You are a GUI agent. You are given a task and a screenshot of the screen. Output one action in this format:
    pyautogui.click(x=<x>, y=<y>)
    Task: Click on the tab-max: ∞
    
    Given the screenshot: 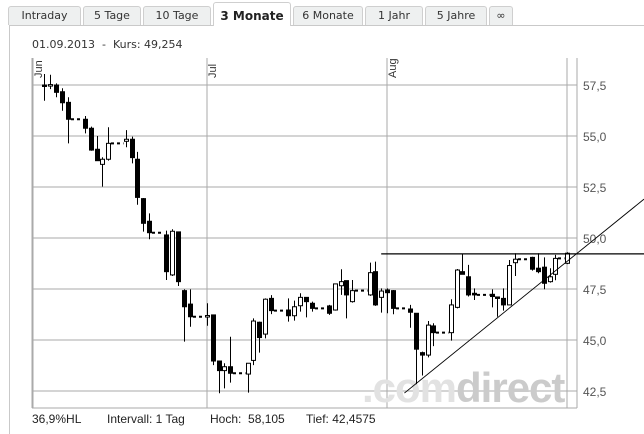 What is the action you would take?
    pyautogui.click(x=501, y=15)
    